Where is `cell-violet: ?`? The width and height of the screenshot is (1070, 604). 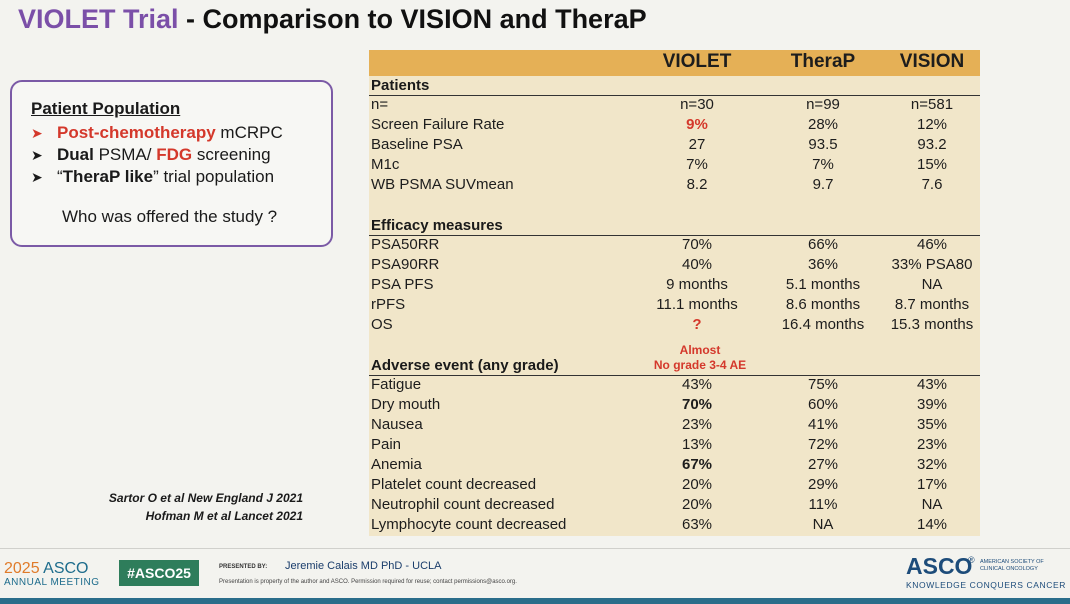 cell-violet: ? is located at coordinates (697, 324).